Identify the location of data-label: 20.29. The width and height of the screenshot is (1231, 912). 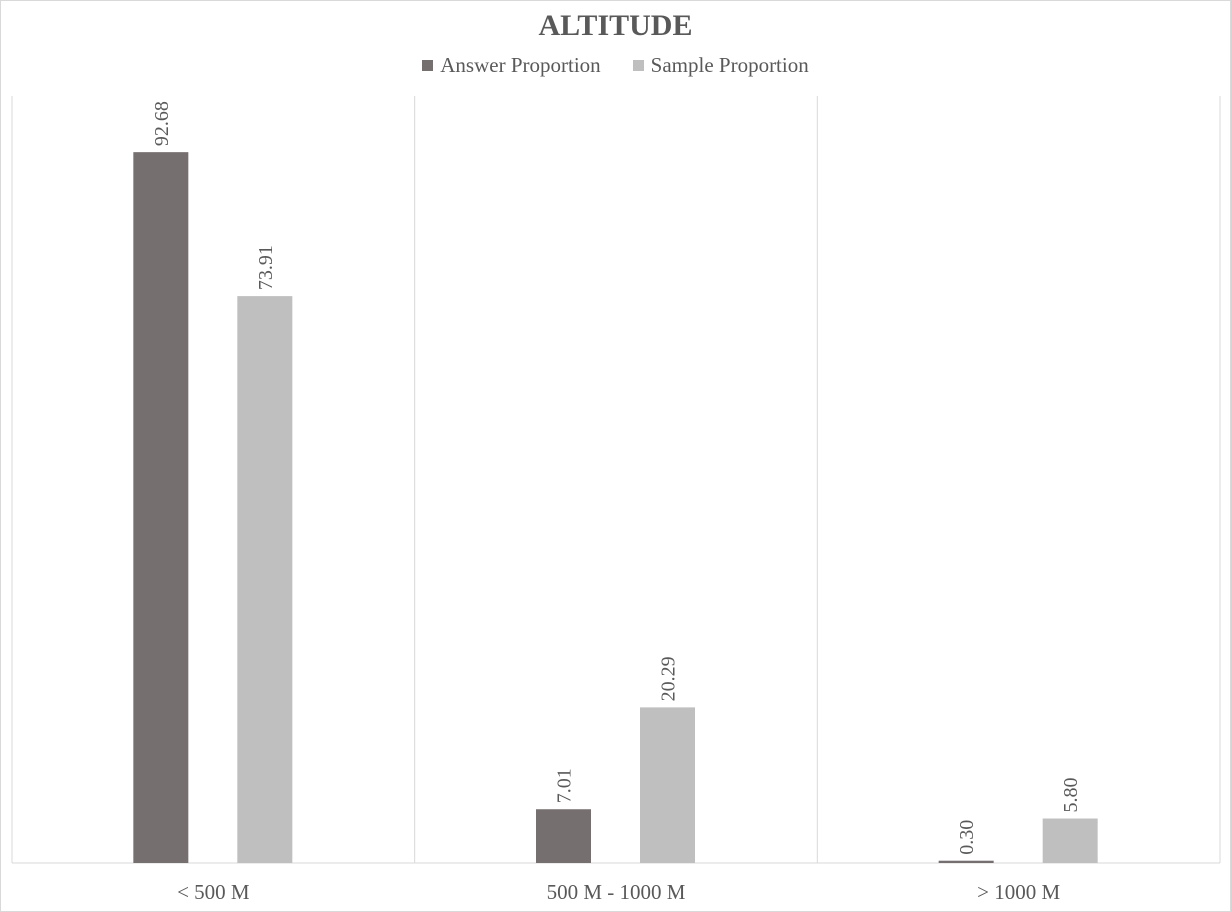
(669, 678).